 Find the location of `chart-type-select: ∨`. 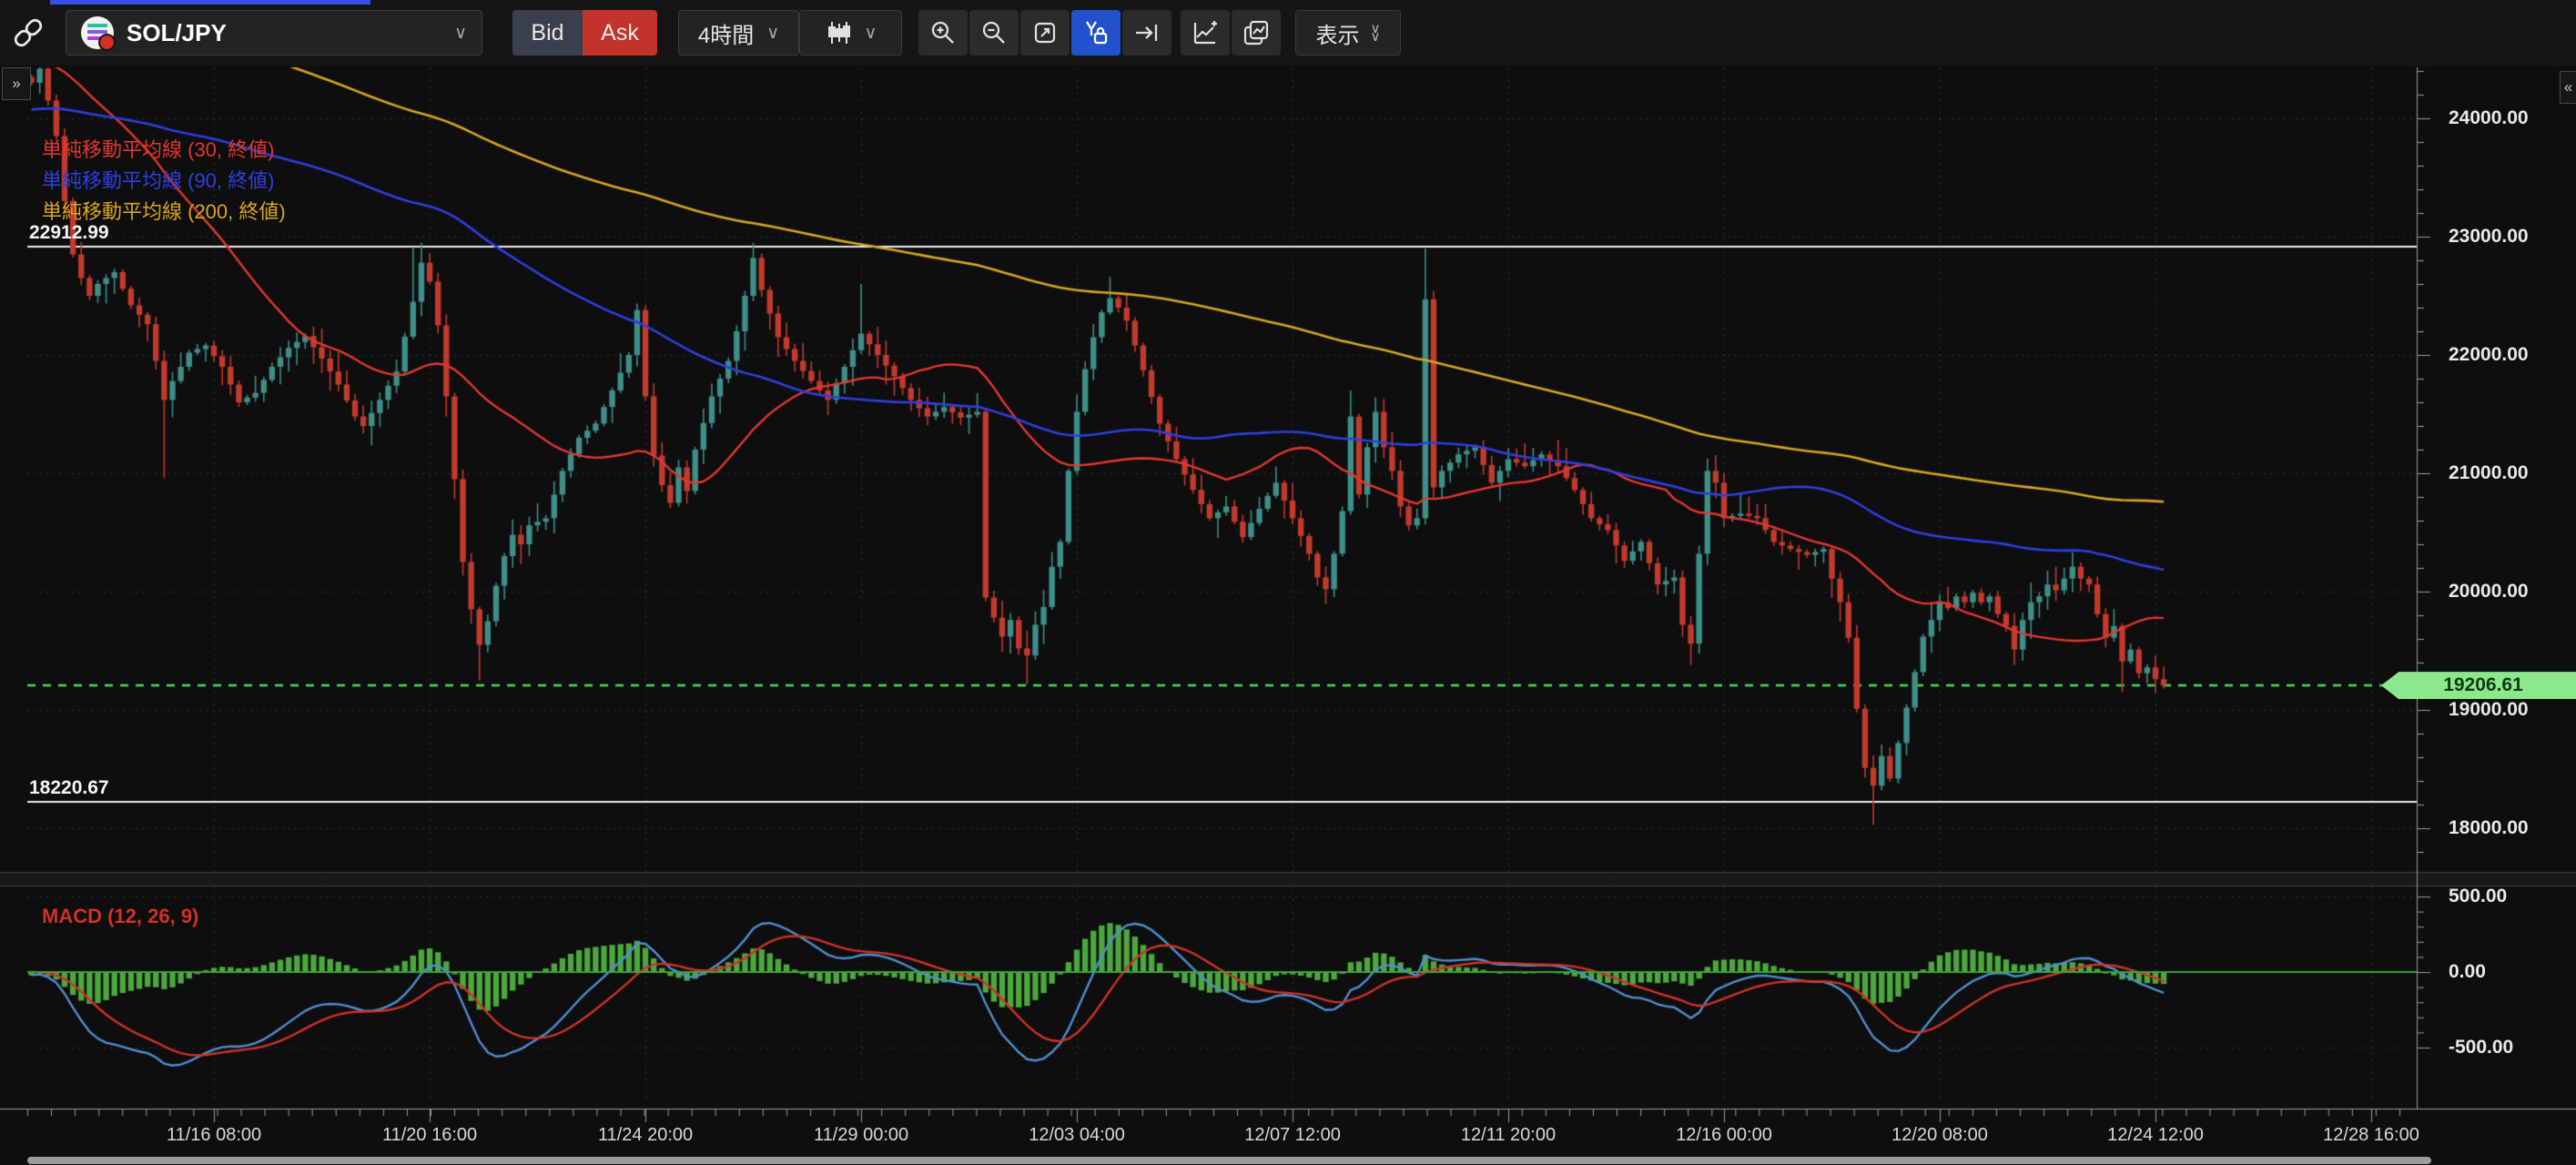

chart-type-select: ∨ is located at coordinates (850, 33).